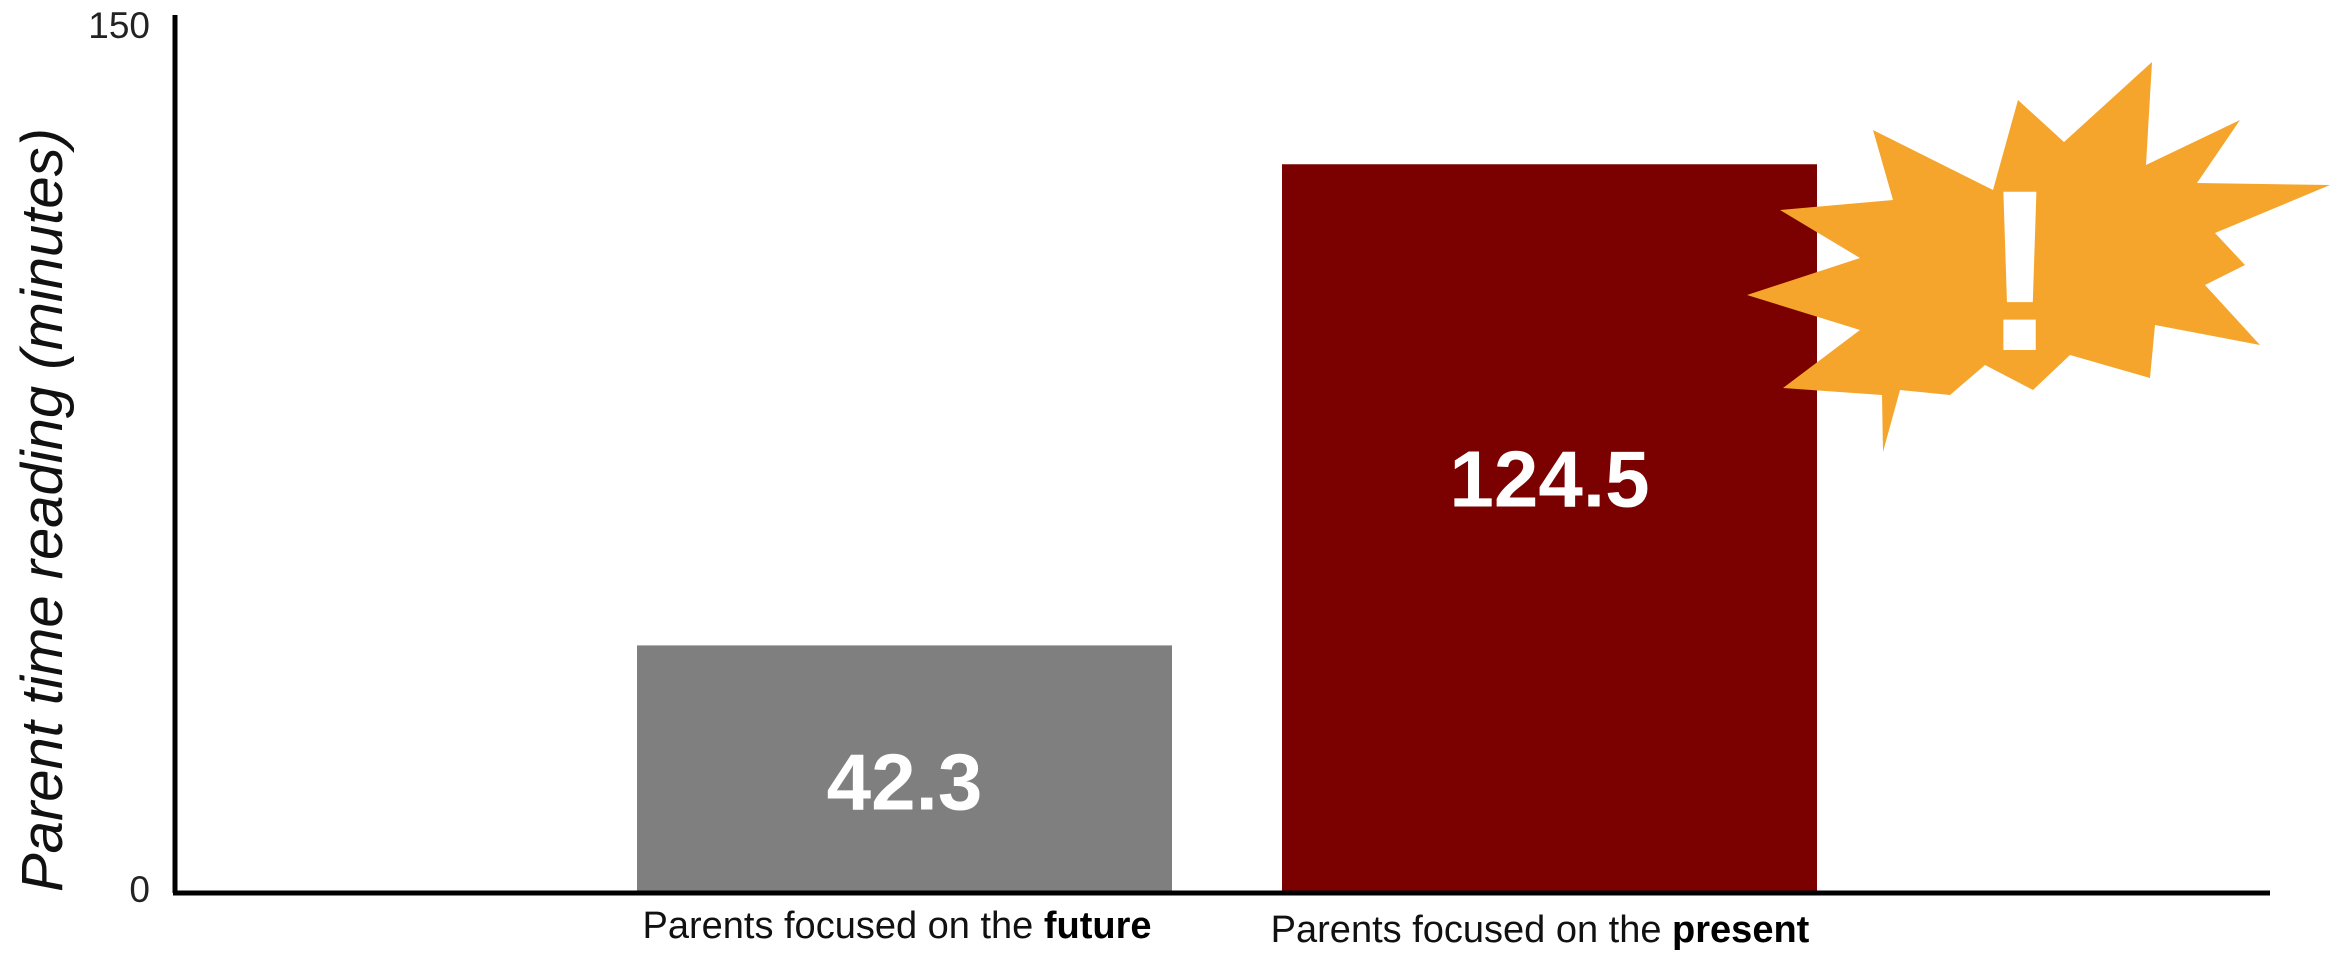  What do you see at coordinates (1098, 926) in the screenshot?
I see `x-category-emphasis: future` at bounding box center [1098, 926].